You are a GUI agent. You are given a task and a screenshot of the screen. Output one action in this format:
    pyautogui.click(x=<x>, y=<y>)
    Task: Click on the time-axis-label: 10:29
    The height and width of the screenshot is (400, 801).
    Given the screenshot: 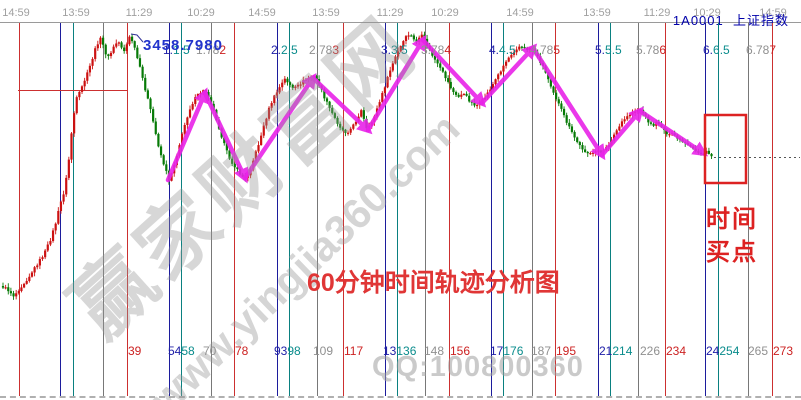 What is the action you would take?
    pyautogui.click(x=445, y=13)
    